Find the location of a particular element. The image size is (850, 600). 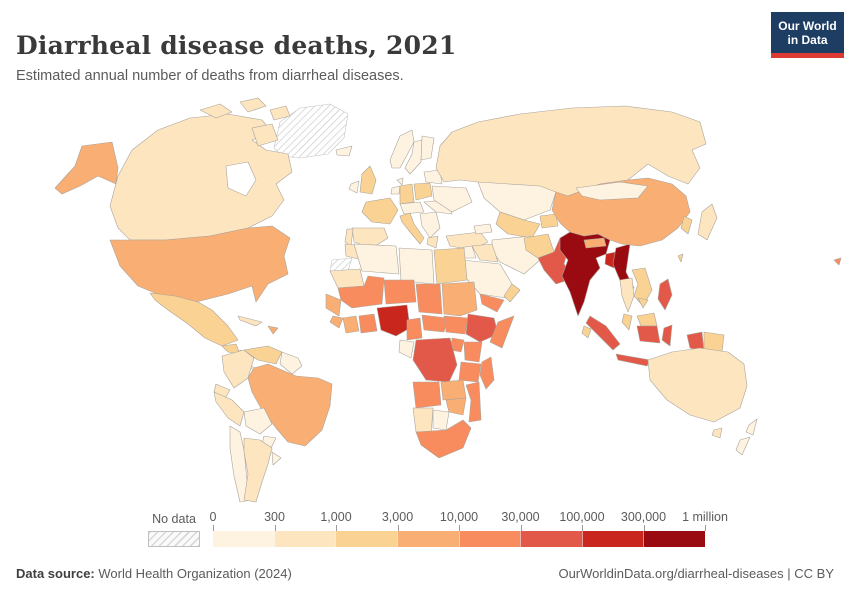

map-region-ivory-coast is located at coordinates (351, 324).